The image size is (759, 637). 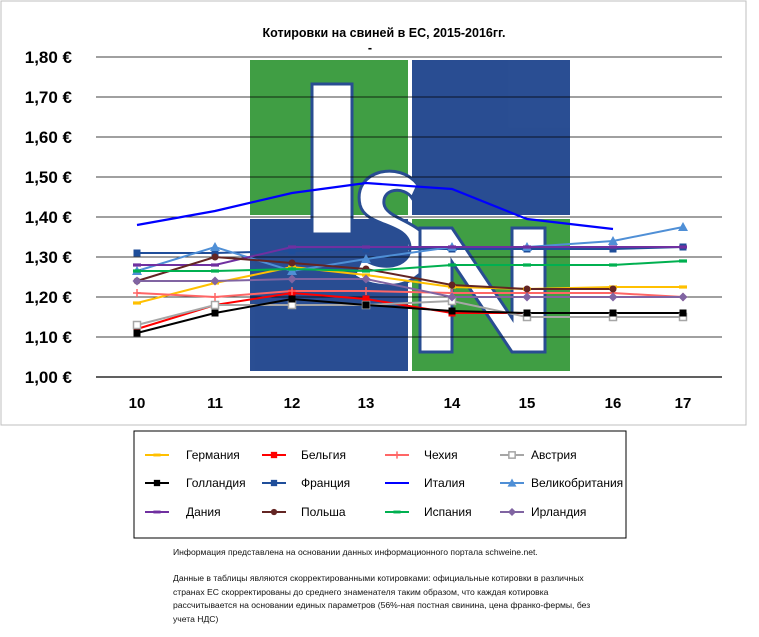 I want to click on series-8-line, so click(x=410, y=256).